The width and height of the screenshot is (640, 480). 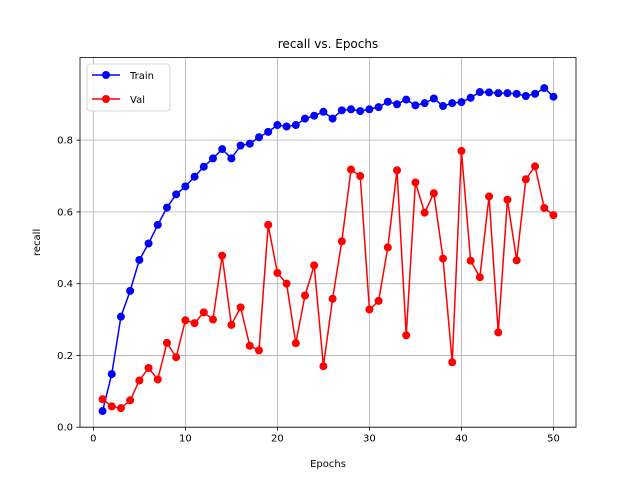 I want to click on legend-label: Train, so click(x=141, y=76).